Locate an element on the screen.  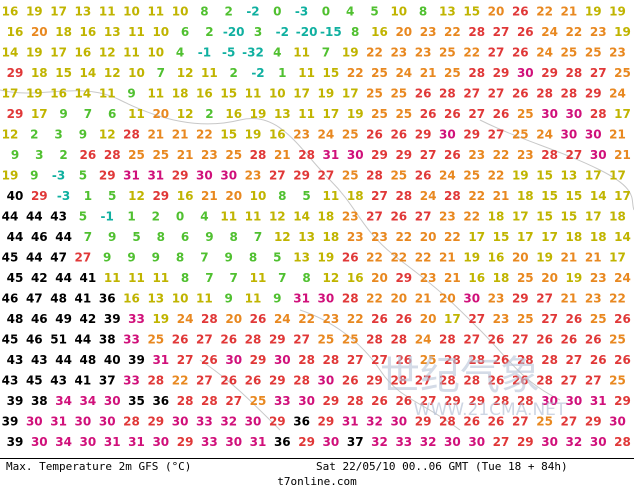
temperature-value: 46 is located at coordinates (34, 340).